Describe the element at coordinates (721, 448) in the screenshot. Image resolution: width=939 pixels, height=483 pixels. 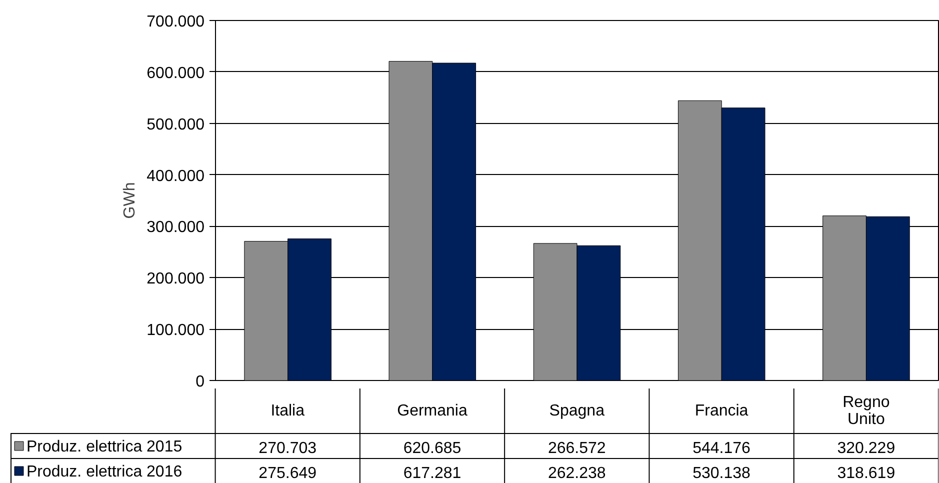
I see `data-label: 544.176` at that location.